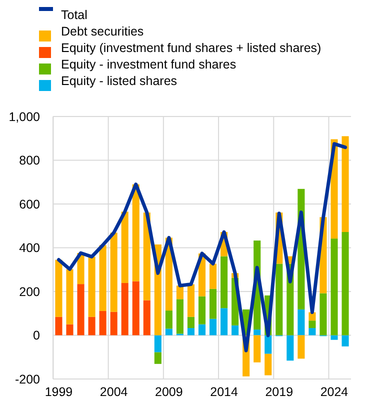  What do you see at coordinates (102, 31) in the screenshot?
I see `legend-label: Debt securities` at bounding box center [102, 31].